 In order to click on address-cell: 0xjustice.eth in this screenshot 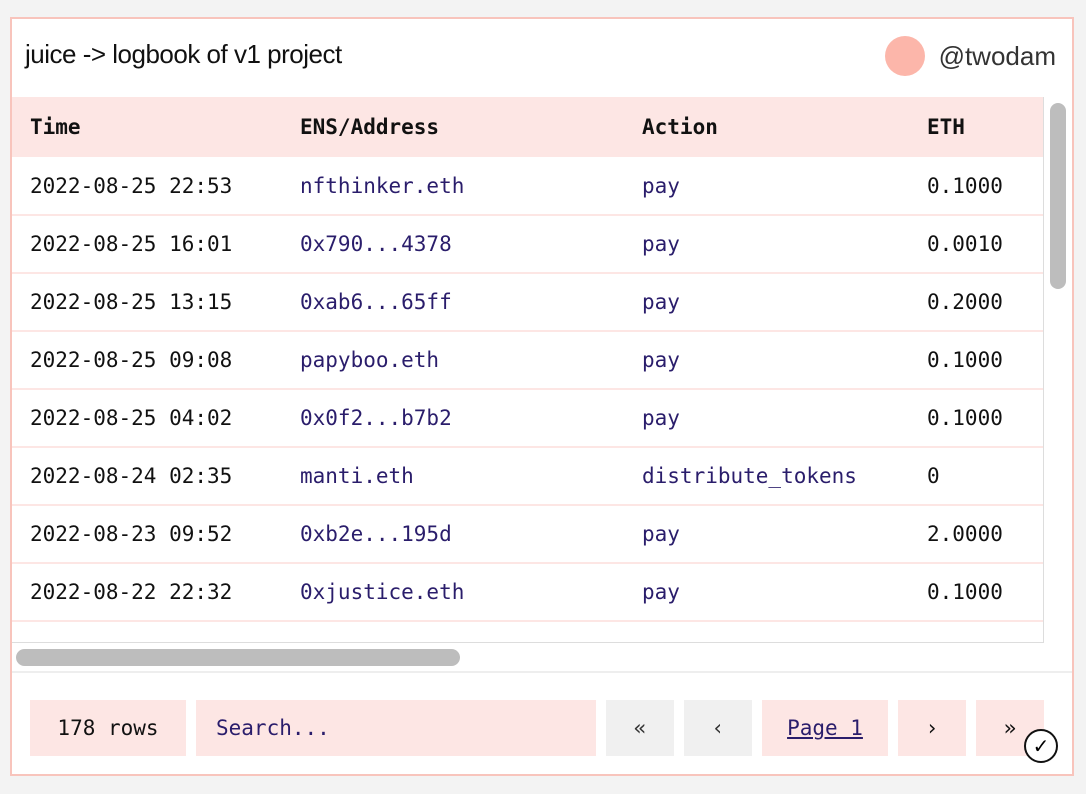, I will do `click(453, 592)`.